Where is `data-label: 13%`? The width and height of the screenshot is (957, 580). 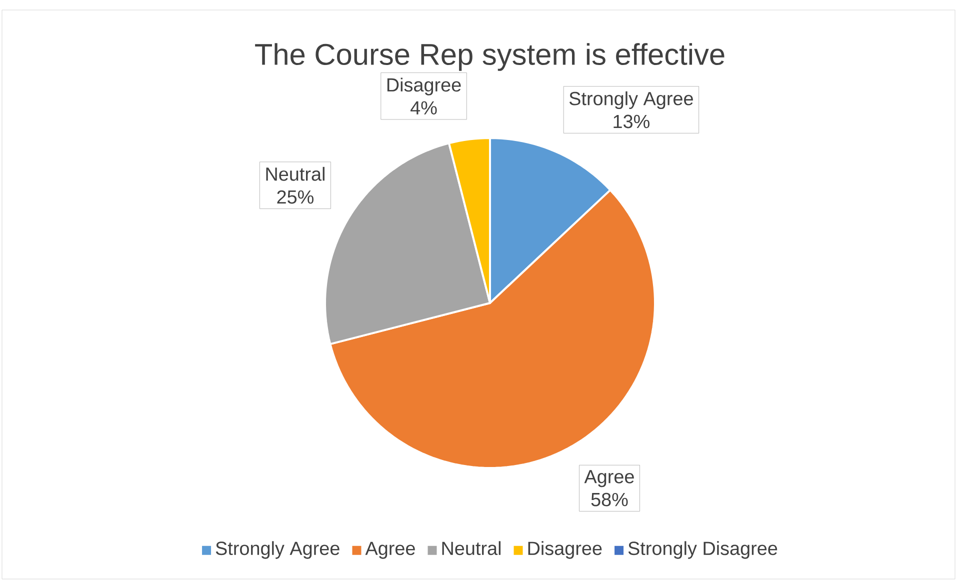
data-label: 13% is located at coordinates (632, 121).